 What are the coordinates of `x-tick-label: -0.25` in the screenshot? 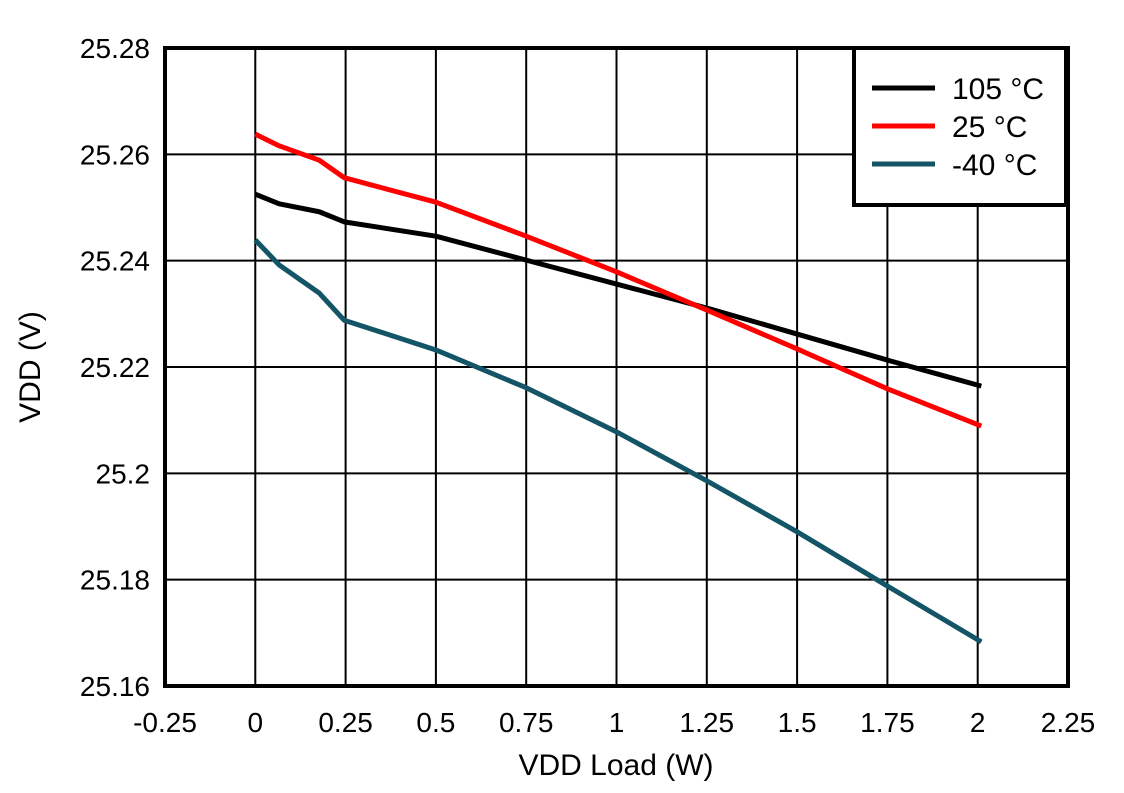 It's located at (165, 722).